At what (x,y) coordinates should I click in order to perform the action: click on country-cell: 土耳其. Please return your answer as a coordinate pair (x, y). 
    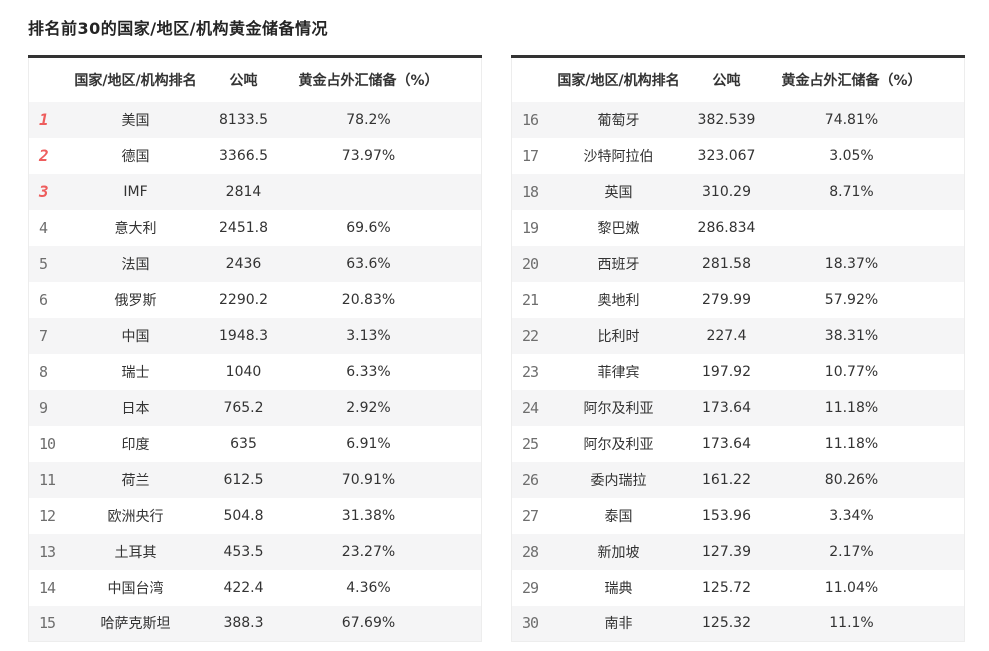
    Looking at the image, I should click on (135, 552).